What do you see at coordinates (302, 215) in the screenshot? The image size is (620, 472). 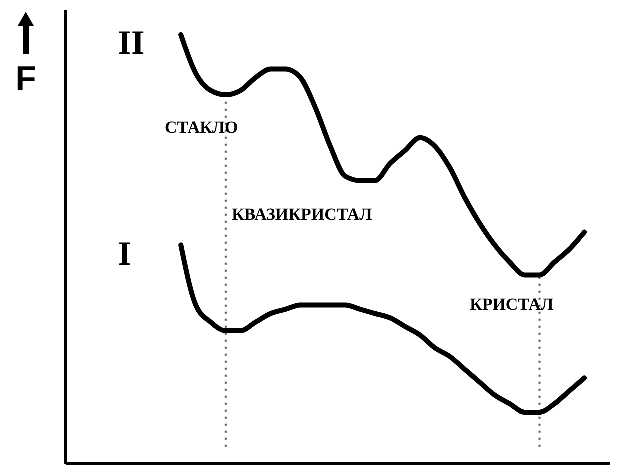 I see `annotation: КВАЗИКРИСТАЛ` at bounding box center [302, 215].